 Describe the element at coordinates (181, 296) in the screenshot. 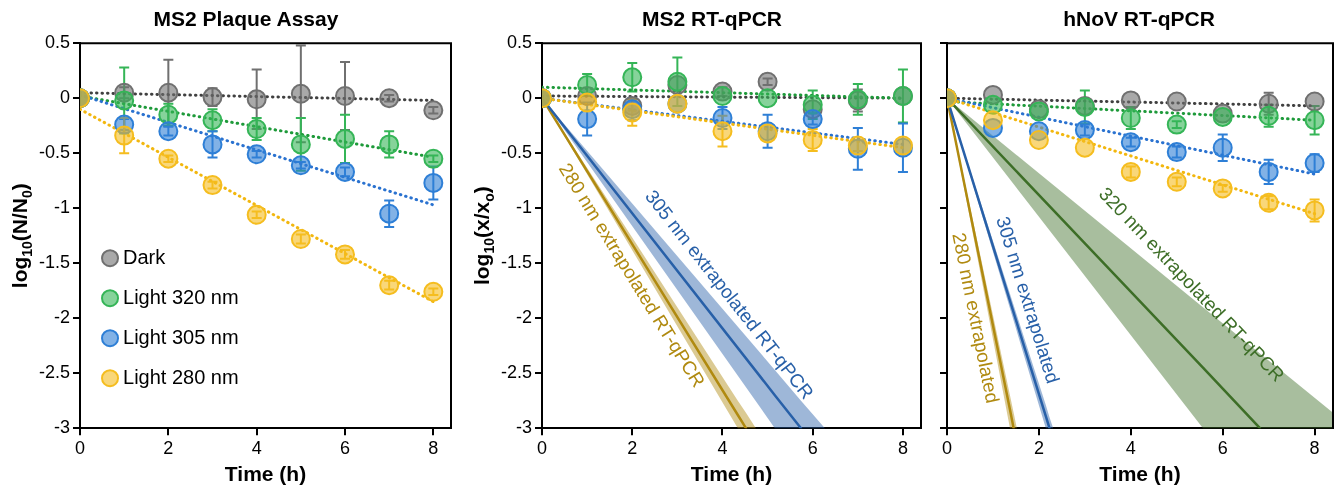

I see `legend-label: Light 320 nm` at that location.